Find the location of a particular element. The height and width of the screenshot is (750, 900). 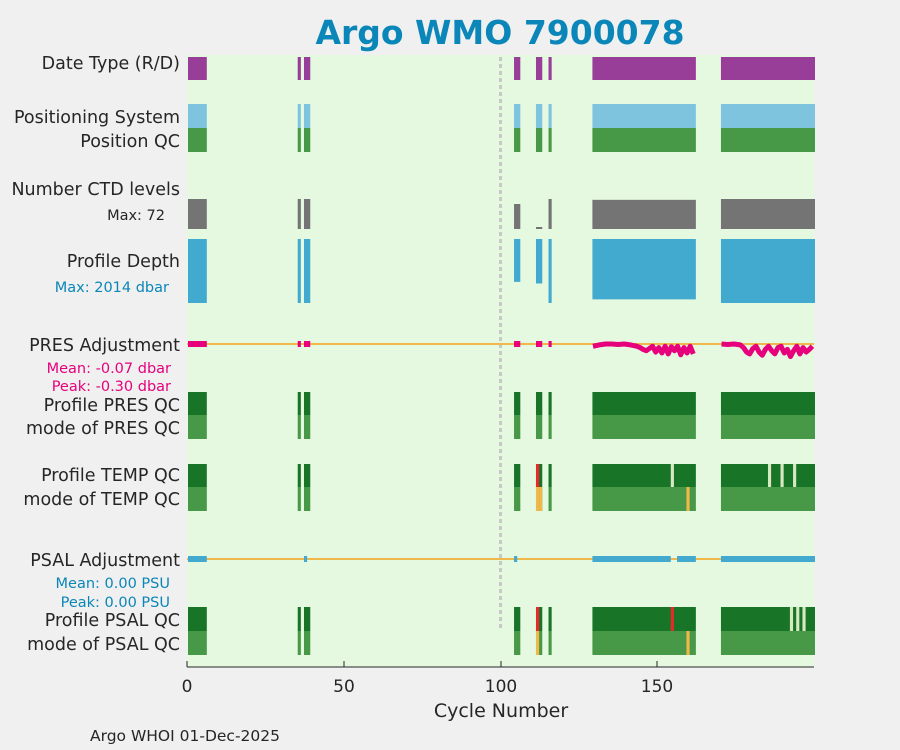

label-psal-mean: Mean: 0.00 PSU is located at coordinates (113, 584).